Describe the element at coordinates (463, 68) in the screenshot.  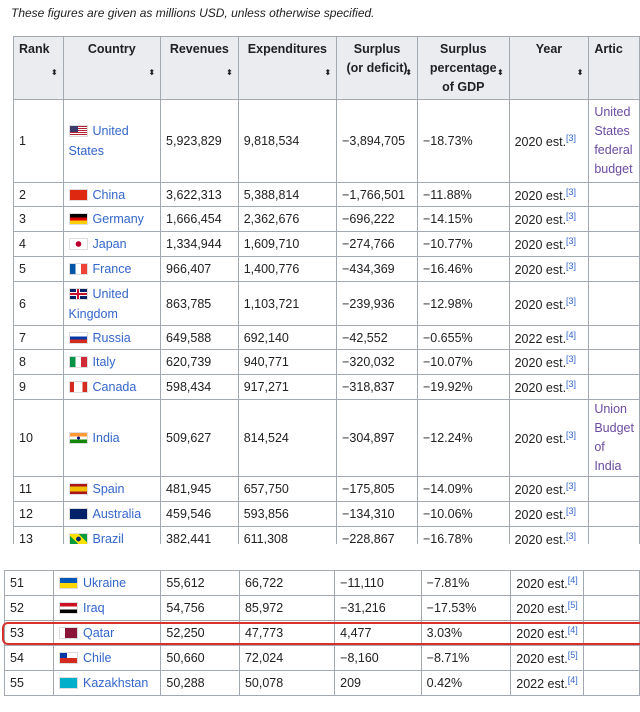
I see `surplus-pct-header: Surplus percentage of GDP ⬍` at that location.